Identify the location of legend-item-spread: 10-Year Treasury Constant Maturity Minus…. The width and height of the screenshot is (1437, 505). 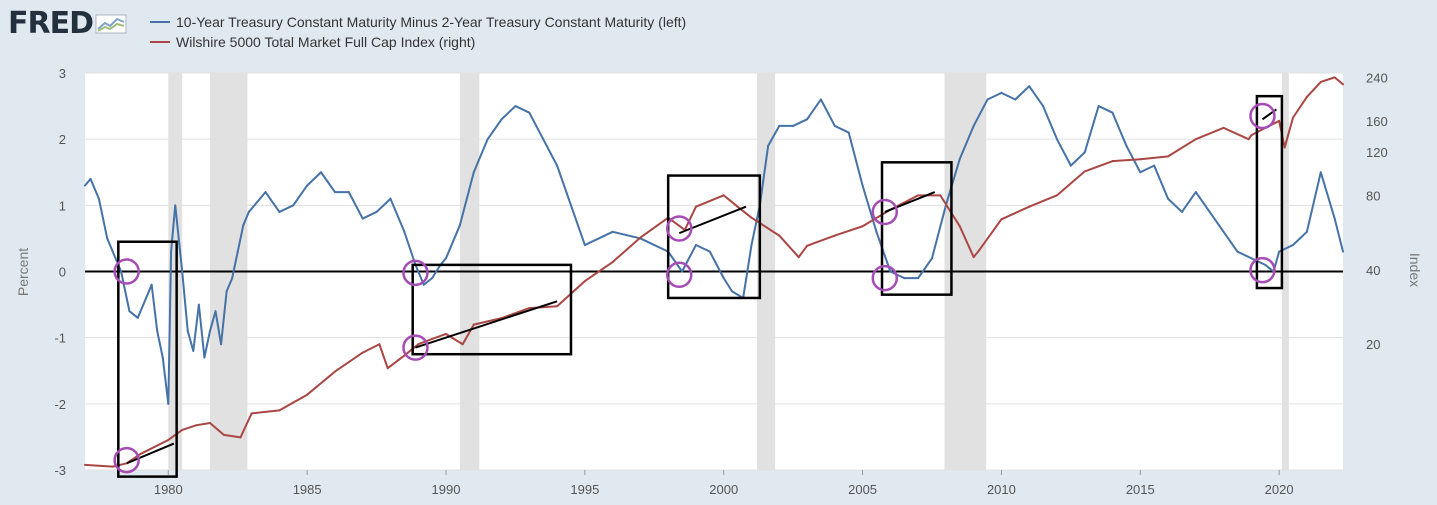
(418, 22).